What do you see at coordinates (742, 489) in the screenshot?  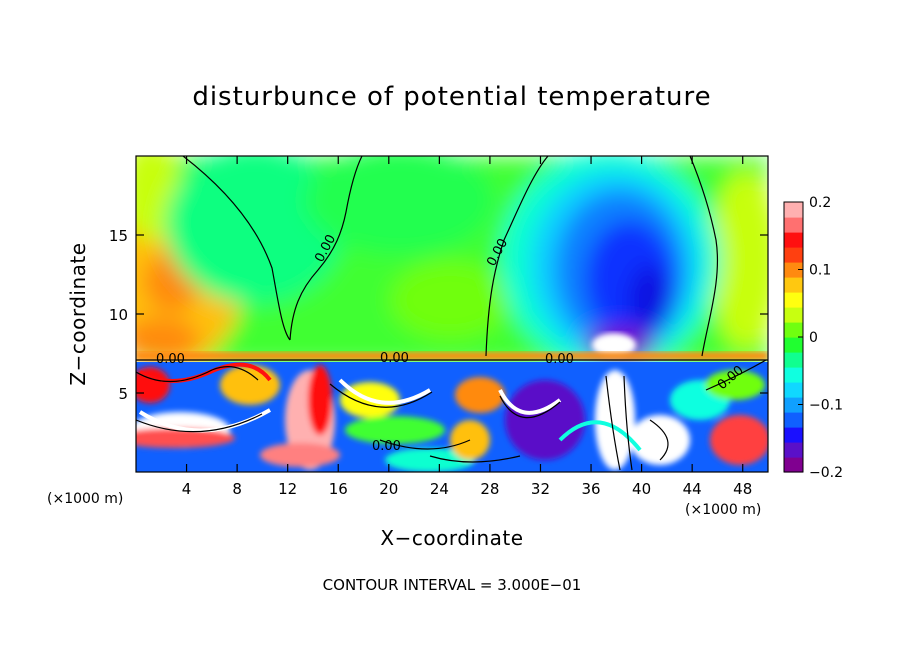 I see `x-tick-label: 48` at bounding box center [742, 489].